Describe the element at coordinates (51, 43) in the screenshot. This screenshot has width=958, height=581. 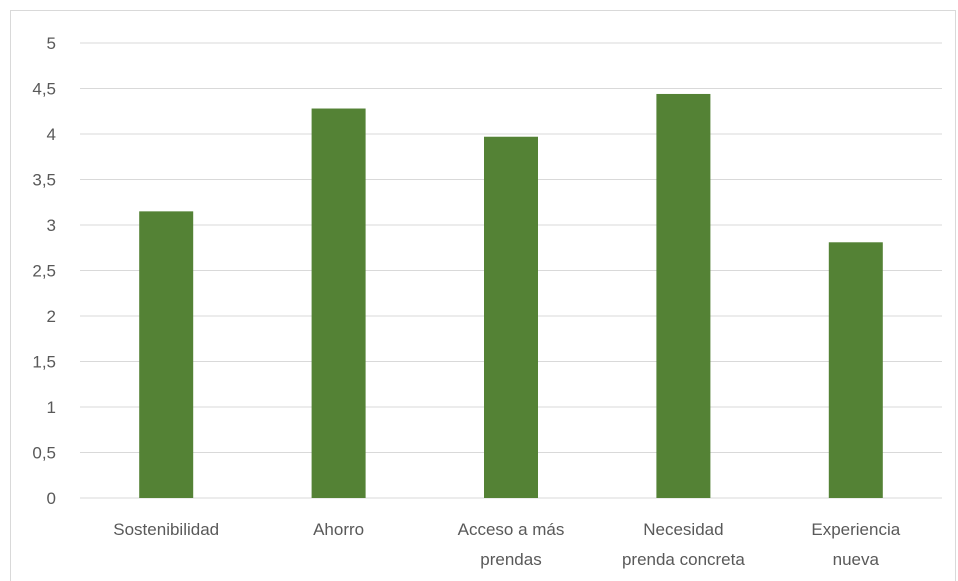
I see `y-tick-label: 5` at that location.